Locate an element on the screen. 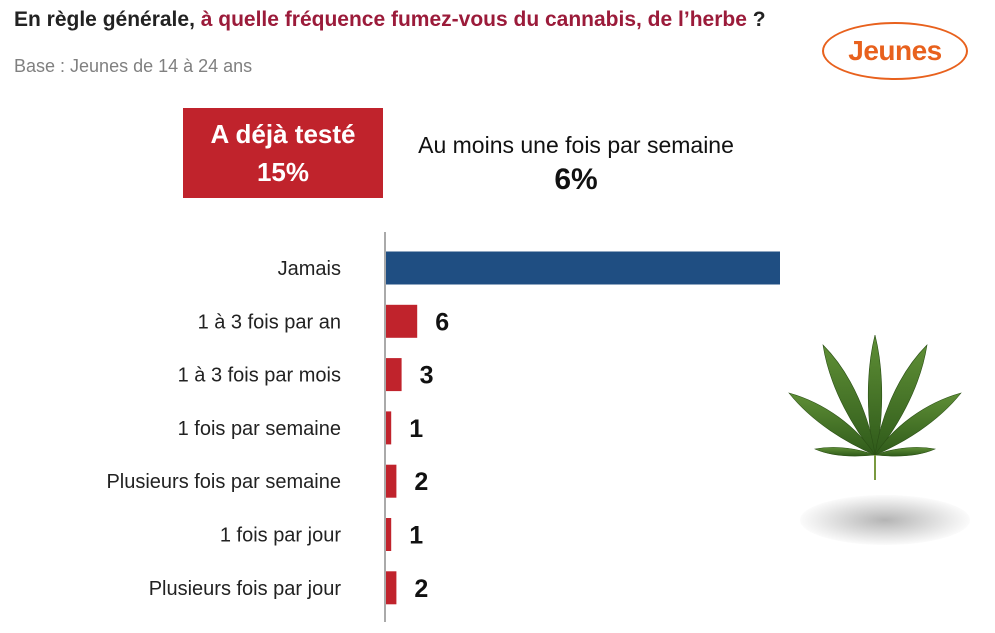 The image size is (995, 633). category-label: 1 fois par semaine is located at coordinates (259, 429).